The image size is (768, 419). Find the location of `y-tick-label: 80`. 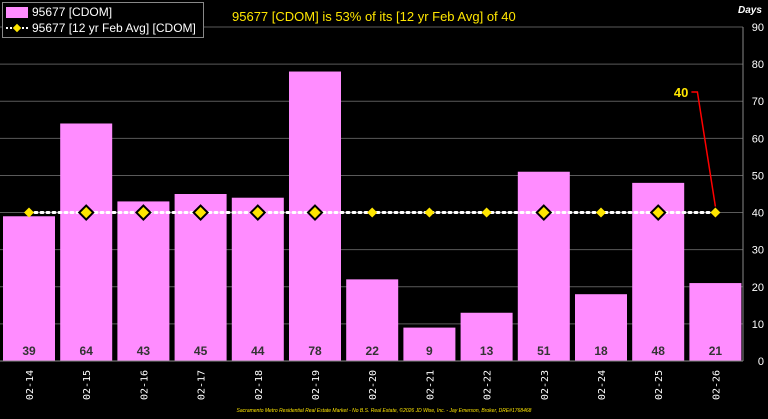

y-tick-label: 80 is located at coordinates (758, 65).